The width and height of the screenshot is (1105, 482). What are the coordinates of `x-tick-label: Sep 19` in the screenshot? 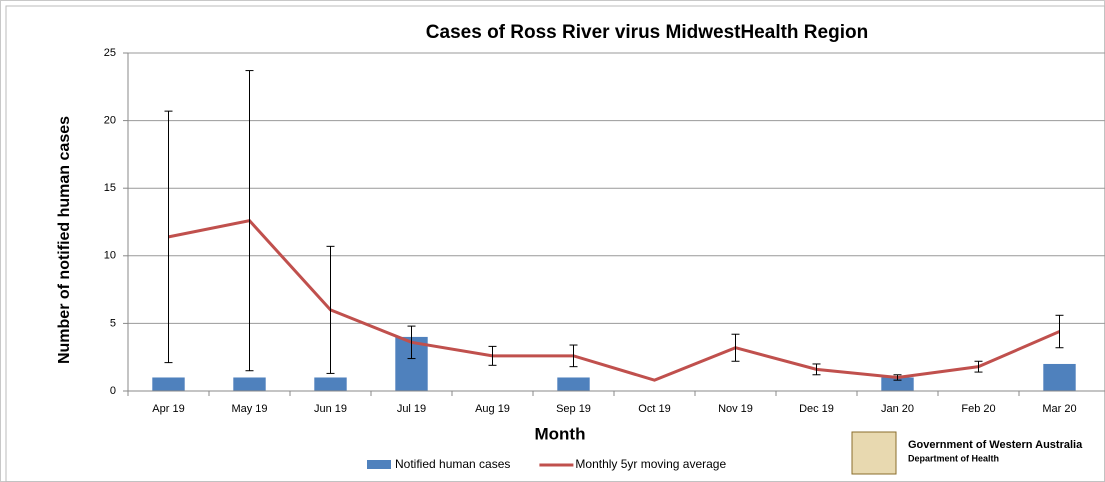 It's located at (573, 409).